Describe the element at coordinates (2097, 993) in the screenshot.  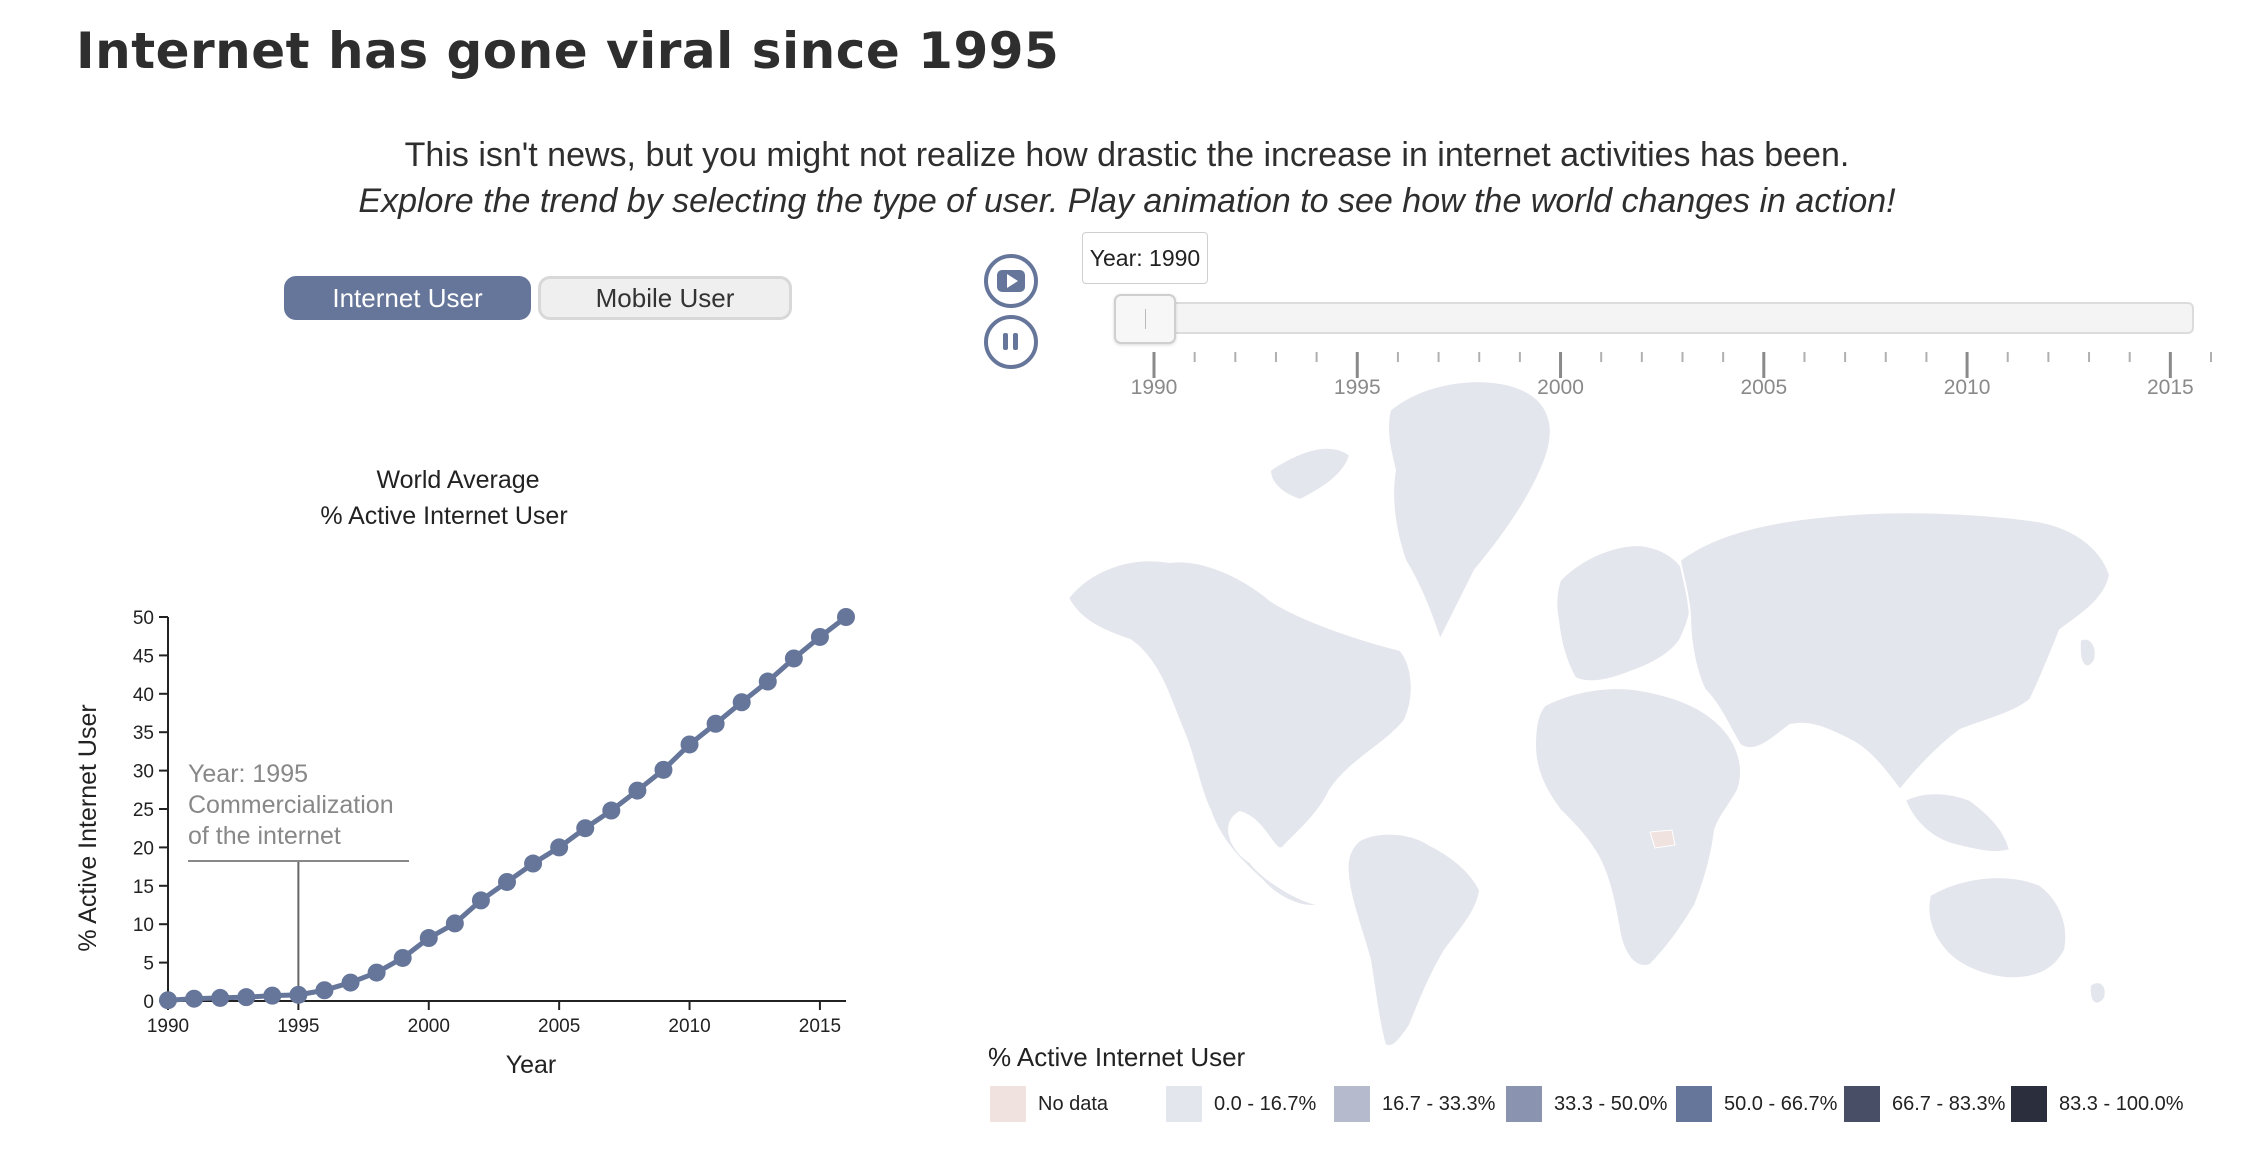
I see `map-new-zealand` at that location.